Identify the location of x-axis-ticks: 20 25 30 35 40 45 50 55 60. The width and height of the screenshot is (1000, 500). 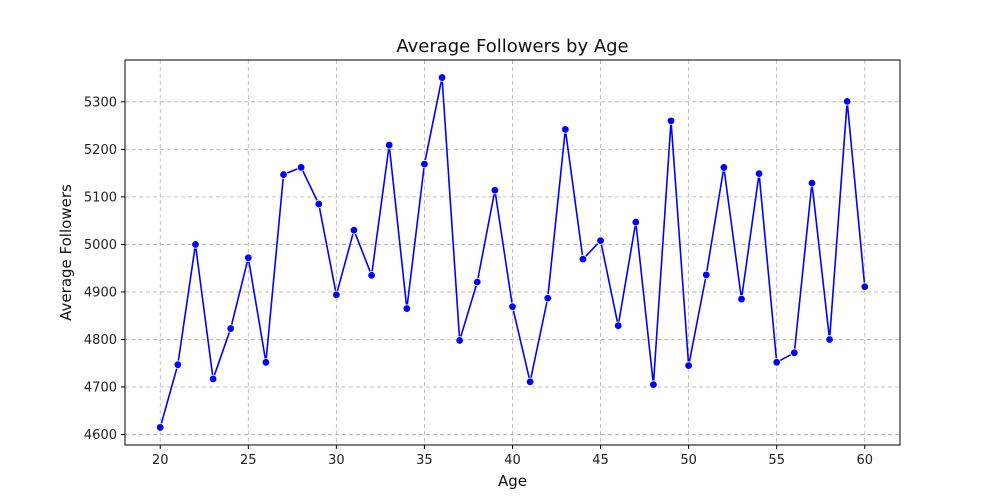
(512, 456).